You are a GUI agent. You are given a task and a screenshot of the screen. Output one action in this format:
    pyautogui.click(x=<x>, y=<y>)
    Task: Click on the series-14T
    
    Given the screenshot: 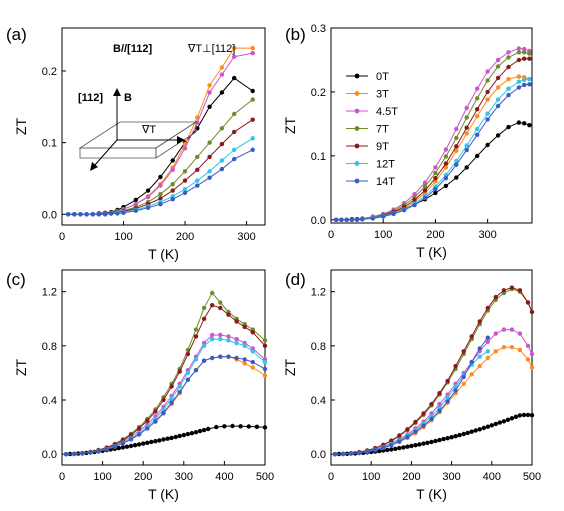 What is the action you would take?
    pyautogui.click(x=165, y=405)
    